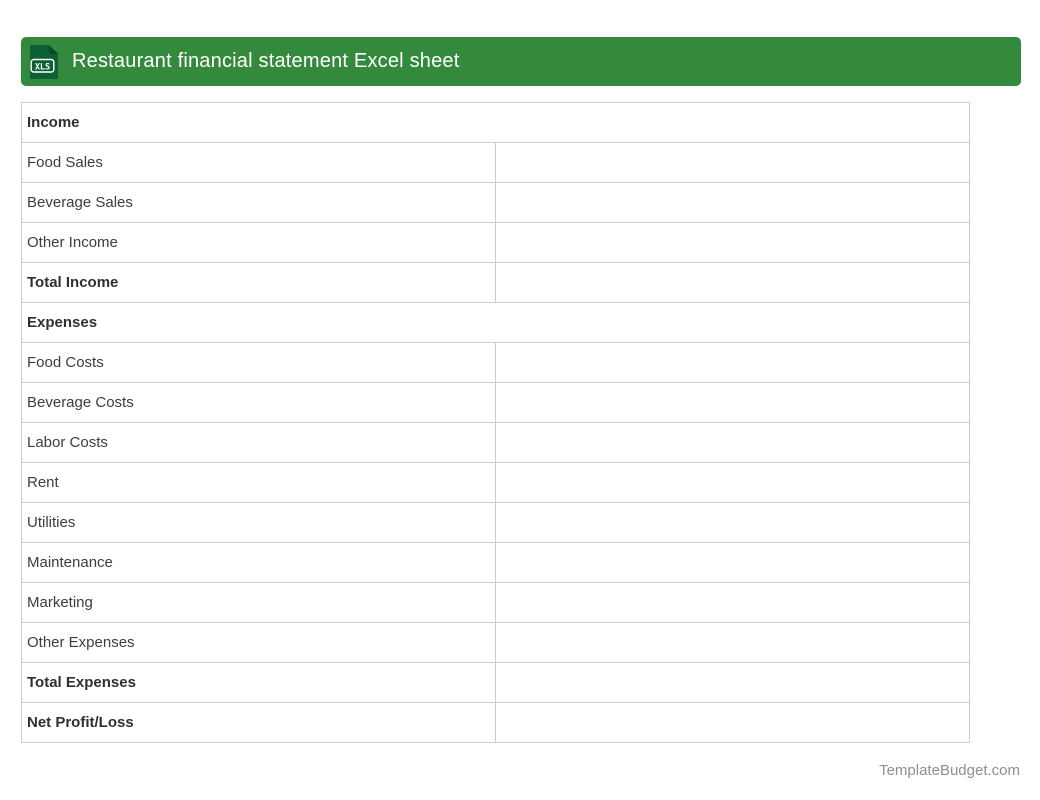 This screenshot has height=800, width=1040. I want to click on table-row: Maintenance, so click(495, 562).